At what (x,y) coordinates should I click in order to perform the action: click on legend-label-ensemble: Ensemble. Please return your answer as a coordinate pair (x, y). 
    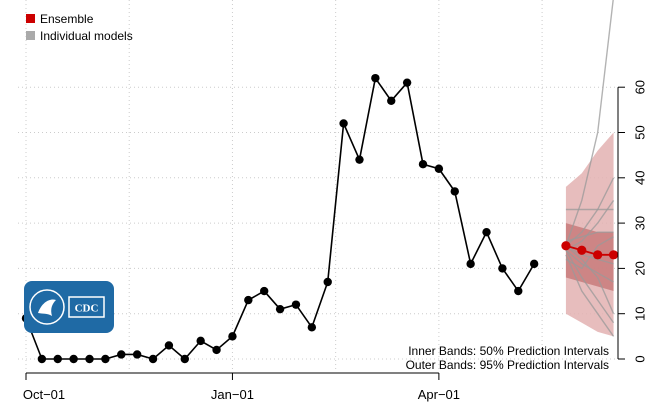
    Looking at the image, I should click on (67, 19).